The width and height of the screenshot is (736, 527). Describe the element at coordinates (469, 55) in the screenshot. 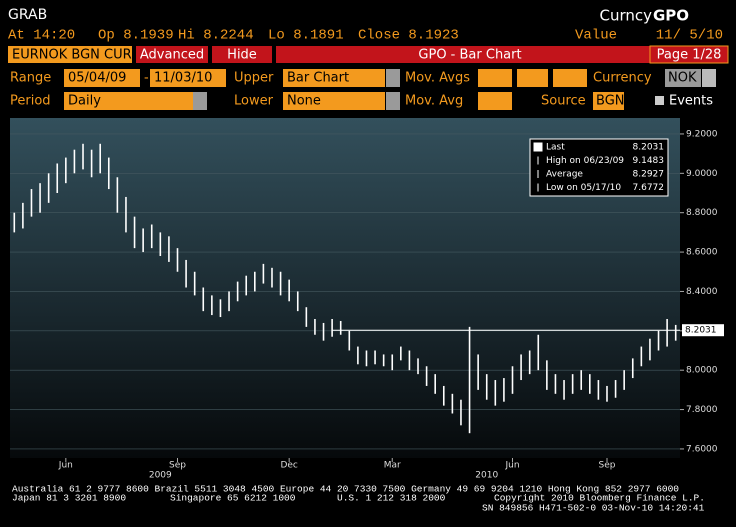

I see `title: GPO - Bar Chart` at that location.